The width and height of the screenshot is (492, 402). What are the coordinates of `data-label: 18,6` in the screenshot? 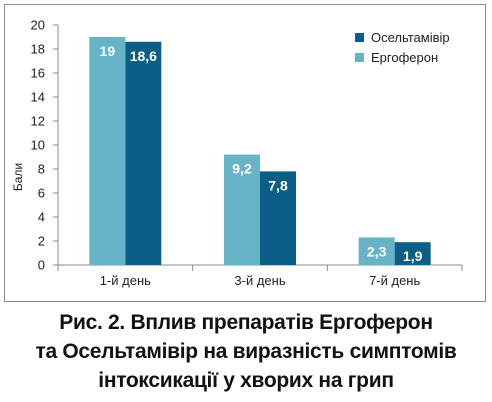 It's located at (143, 56).